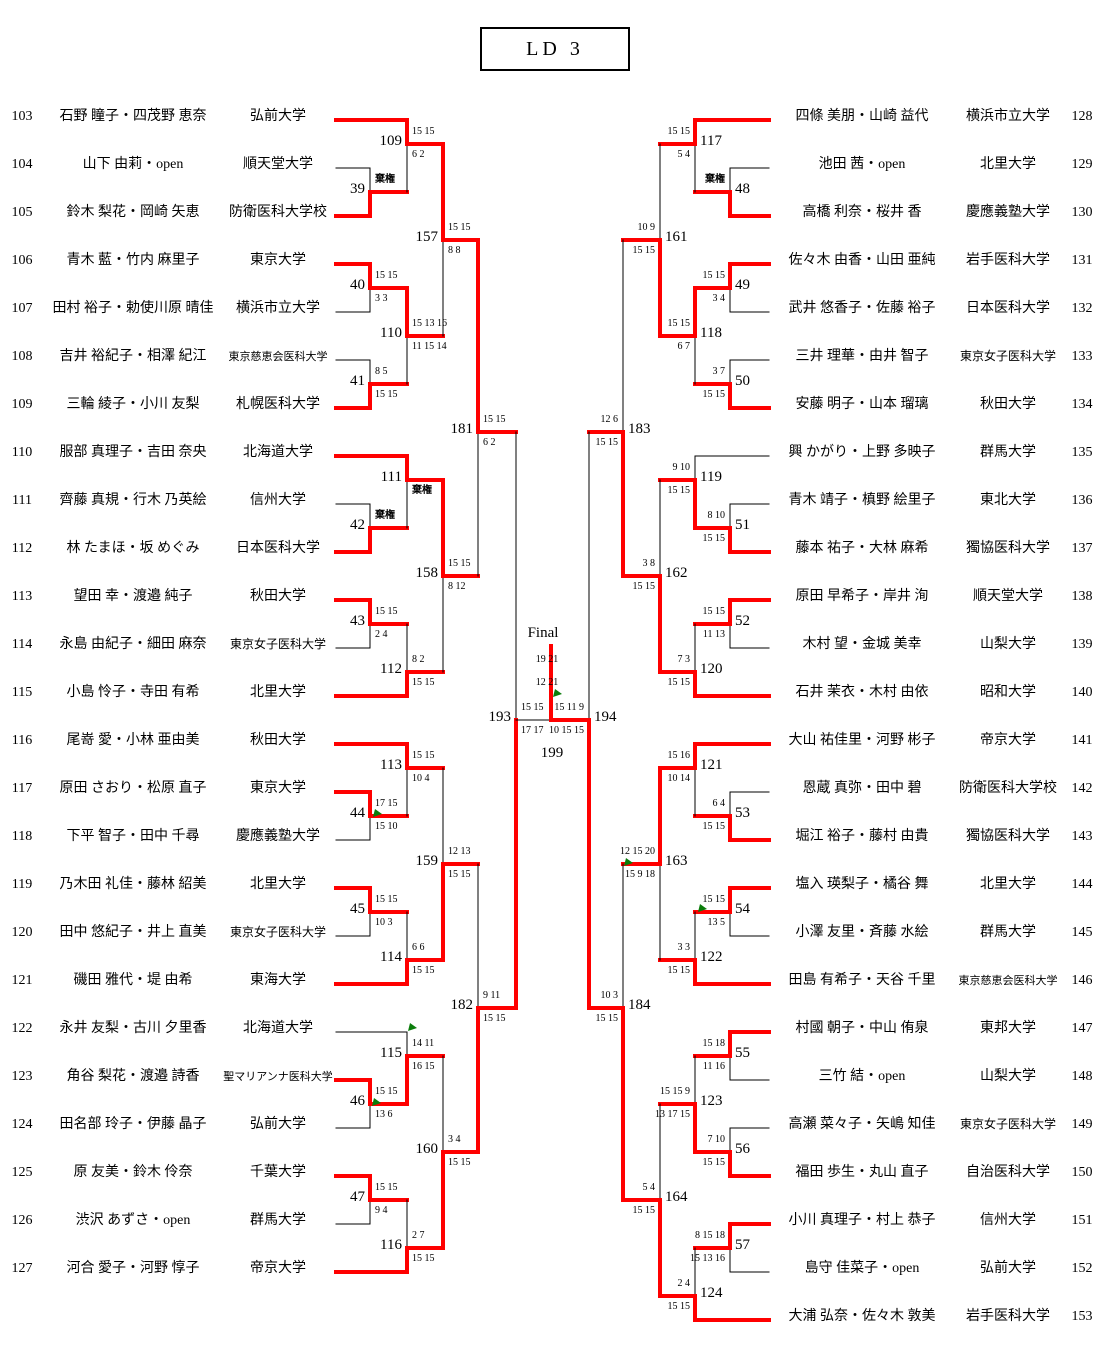 This screenshot has width=1105, height=1345. I want to click on match-184-number: 184, so click(639, 1005).